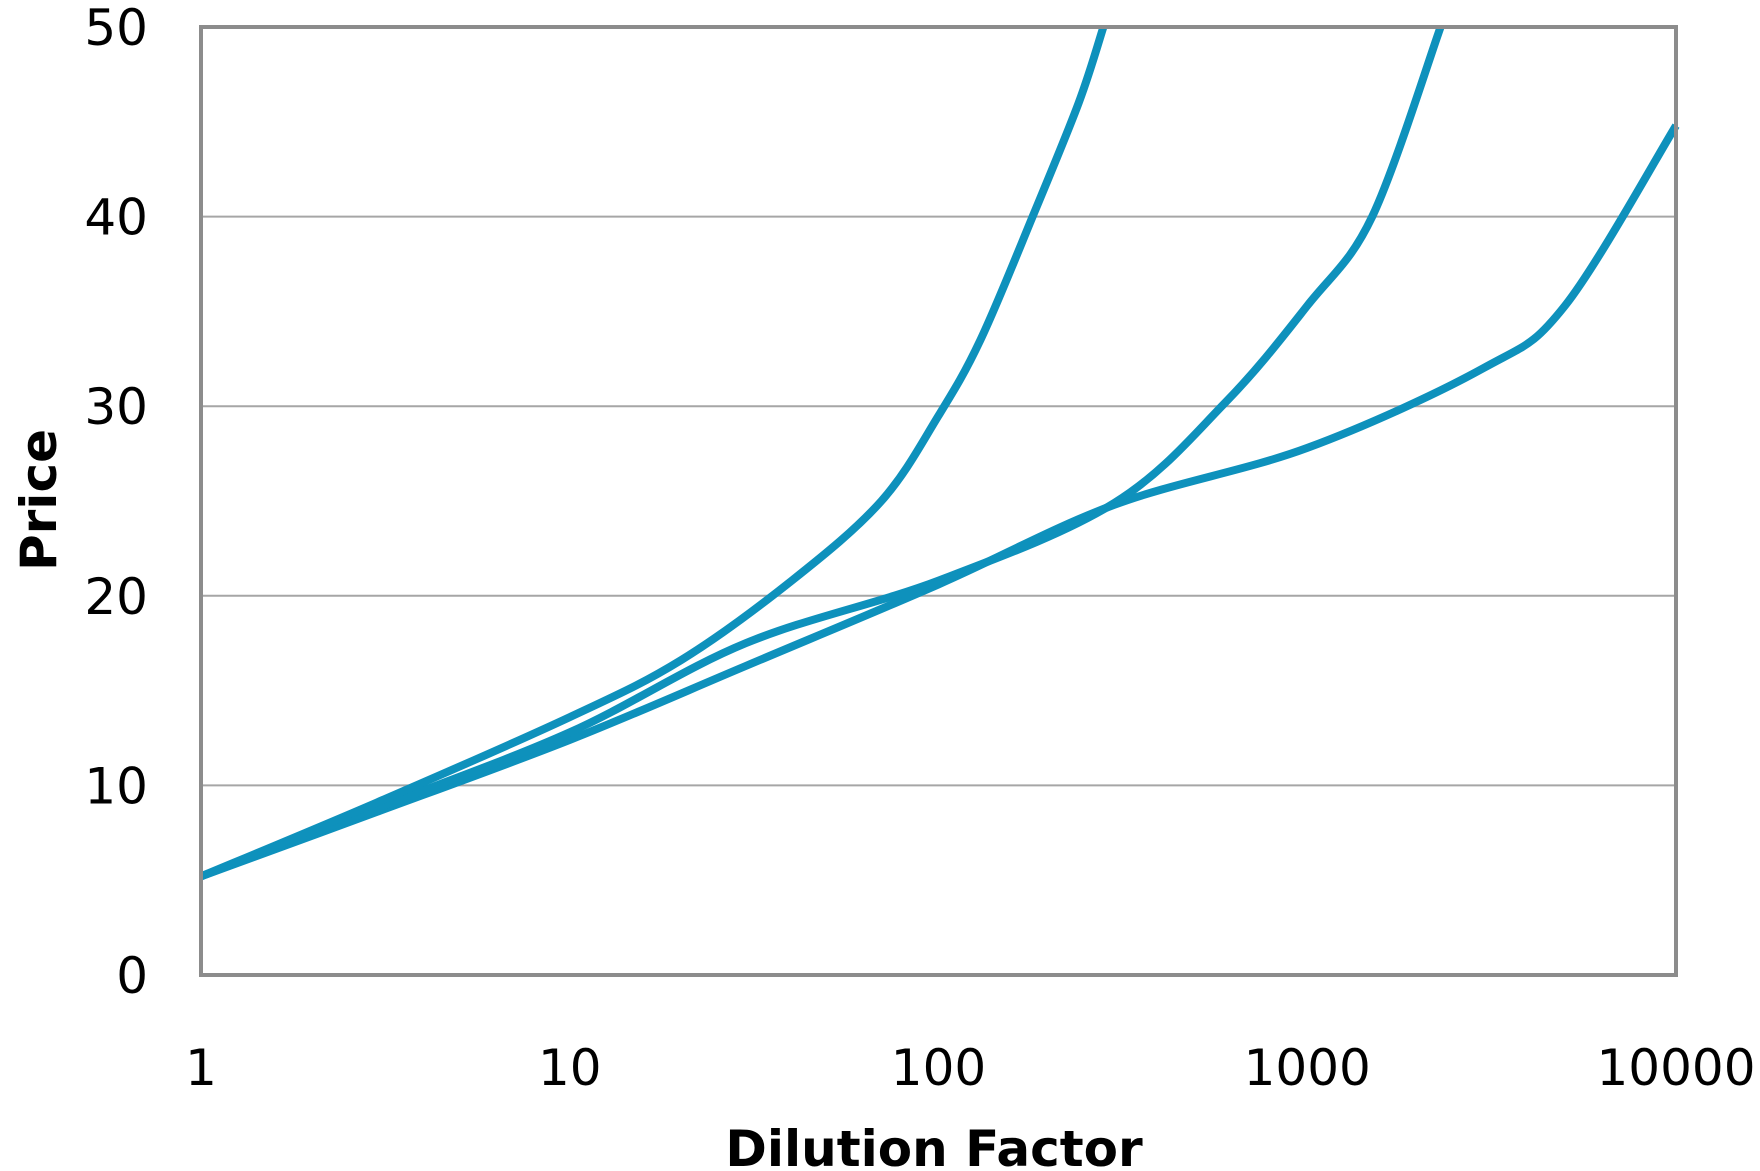  I want to click on y-tick-label: 20, so click(116, 597).